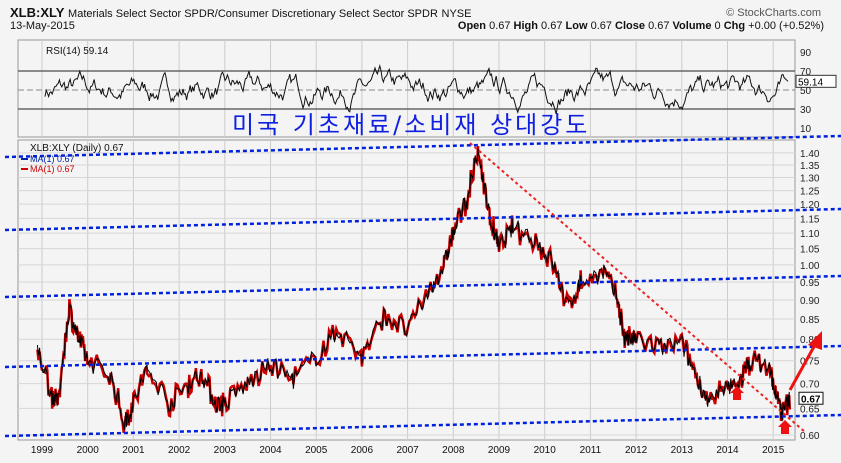 The image size is (841, 463). I want to click on ohlc-label: High, so click(527, 26).